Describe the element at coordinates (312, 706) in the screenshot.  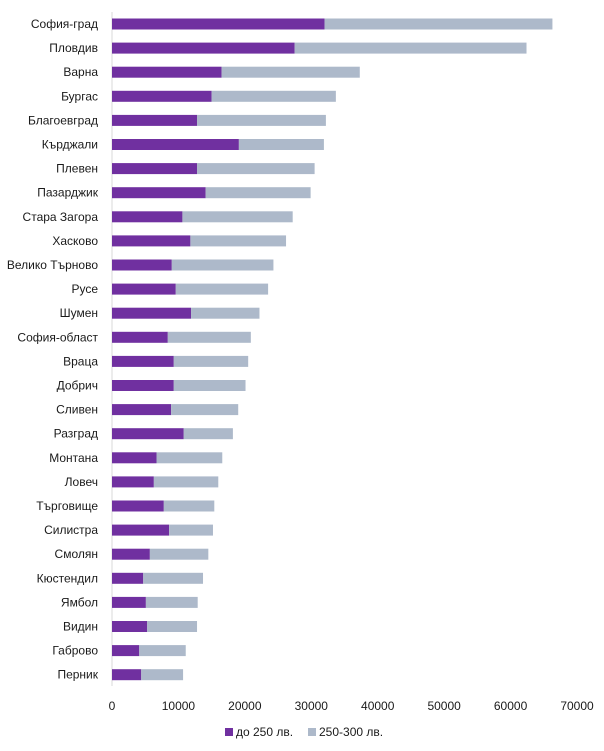
I see `x-tick-label: 30000` at that location.